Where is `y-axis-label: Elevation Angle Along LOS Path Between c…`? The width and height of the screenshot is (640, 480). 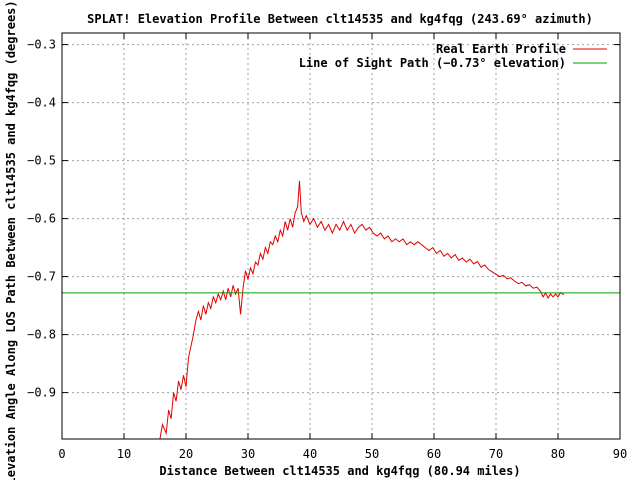
y-axis-label: Elevation Angle Along LOS Path Between c… is located at coordinates (11, 240).